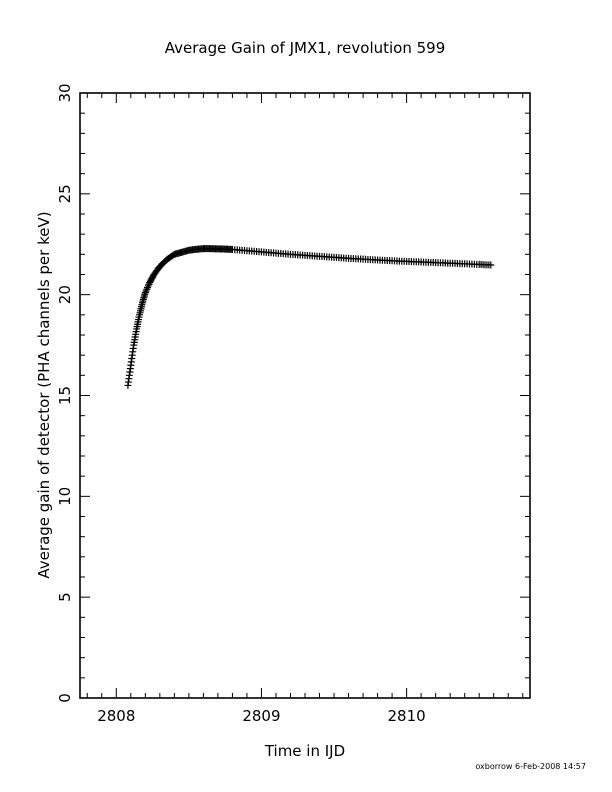  Describe the element at coordinates (309, 317) in the screenshot. I see `data-series` at that location.